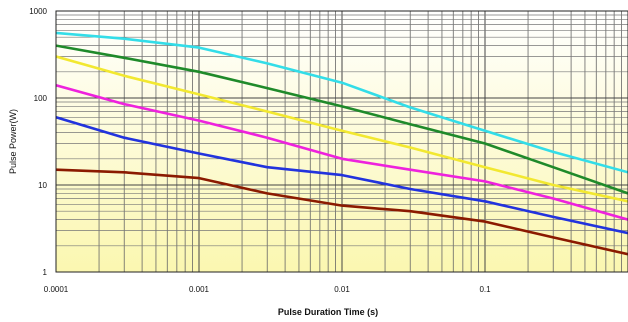  I want to click on x-tick-label: 0.01, so click(342, 289).